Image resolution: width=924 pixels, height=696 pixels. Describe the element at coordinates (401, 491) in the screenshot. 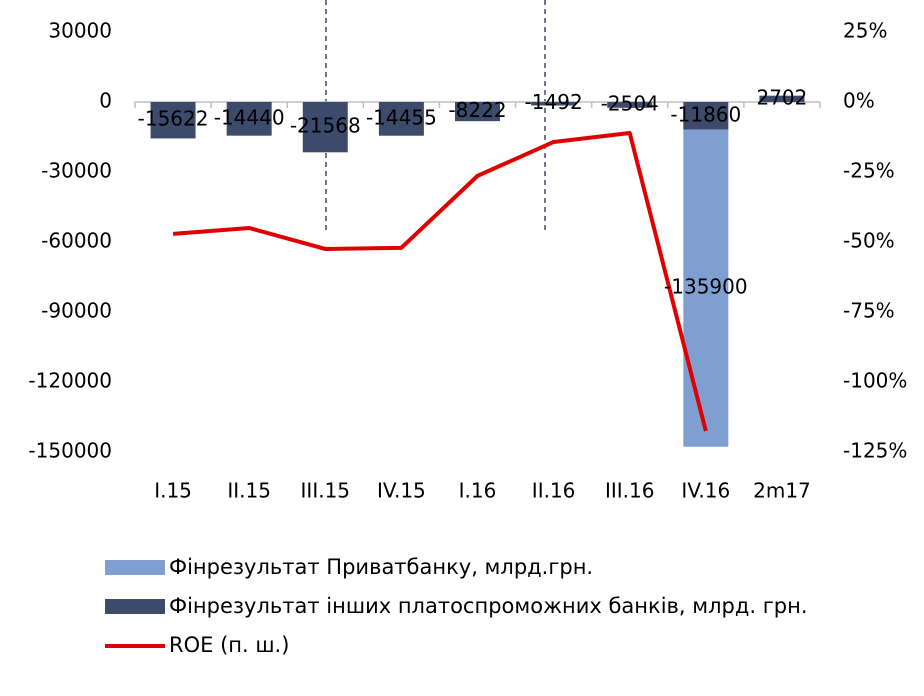

I see `x-tick-label: IV.15` at that location.